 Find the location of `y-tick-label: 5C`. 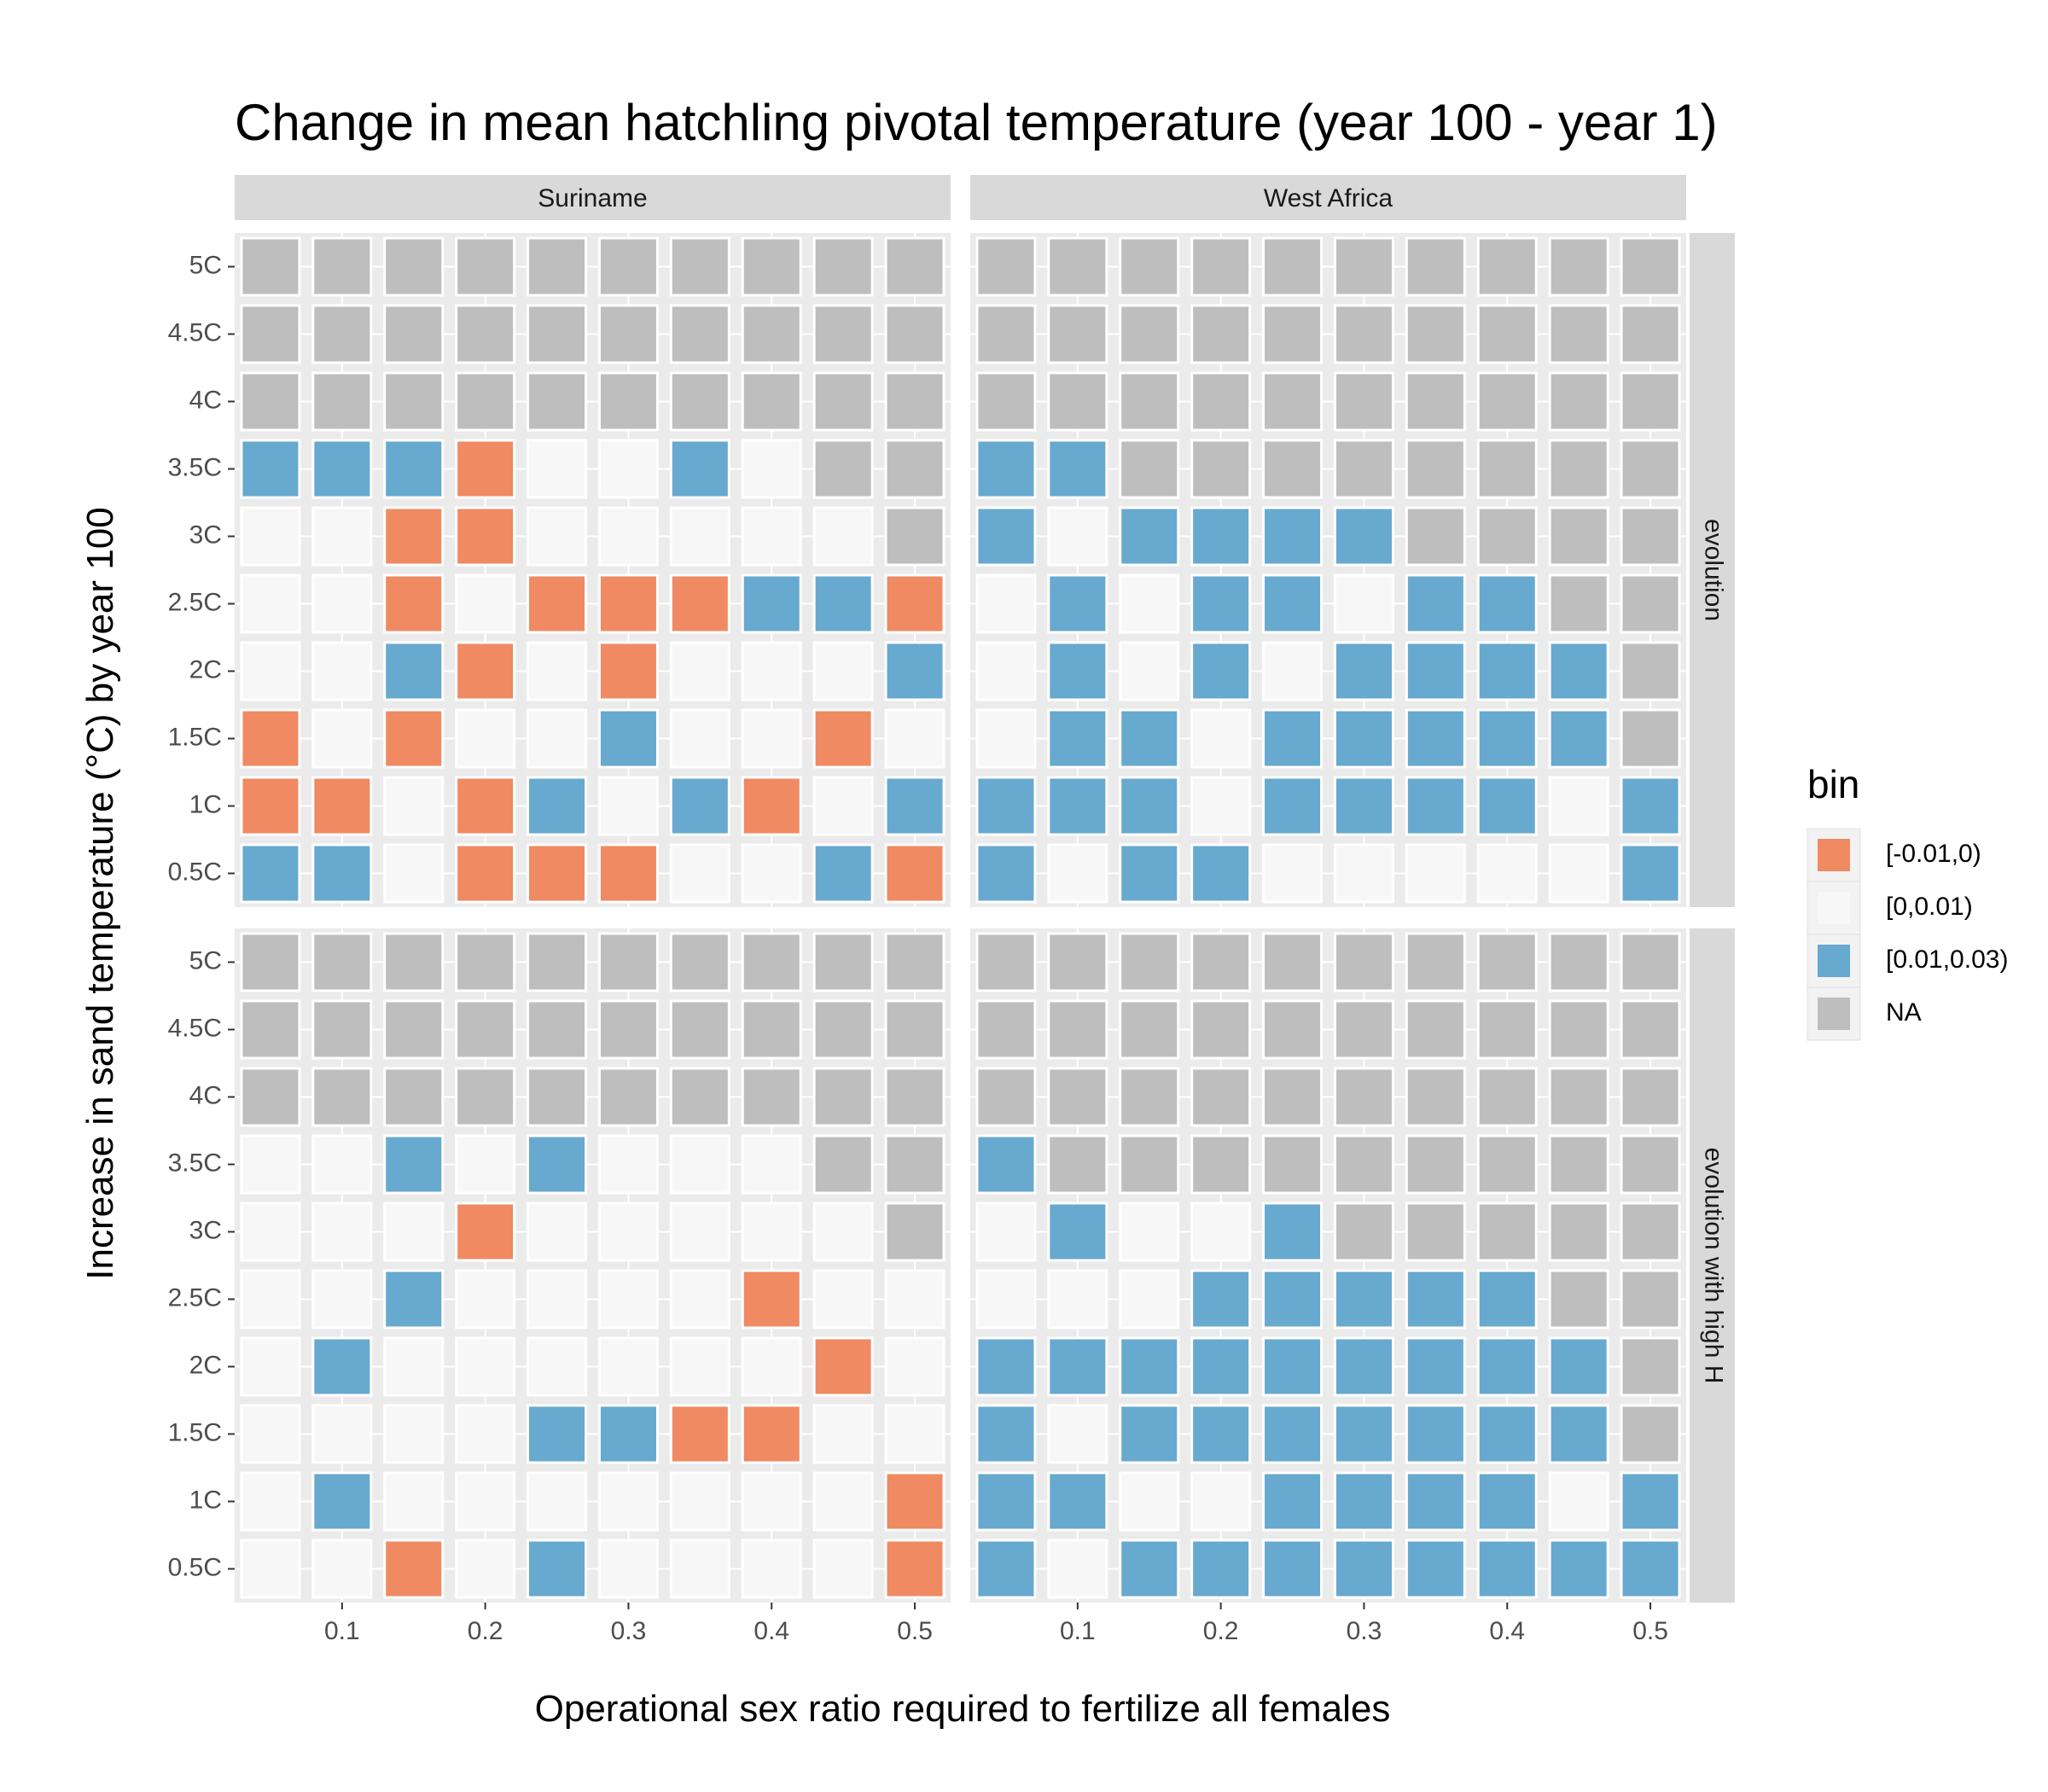

y-tick-label: 5C is located at coordinates (205, 265).